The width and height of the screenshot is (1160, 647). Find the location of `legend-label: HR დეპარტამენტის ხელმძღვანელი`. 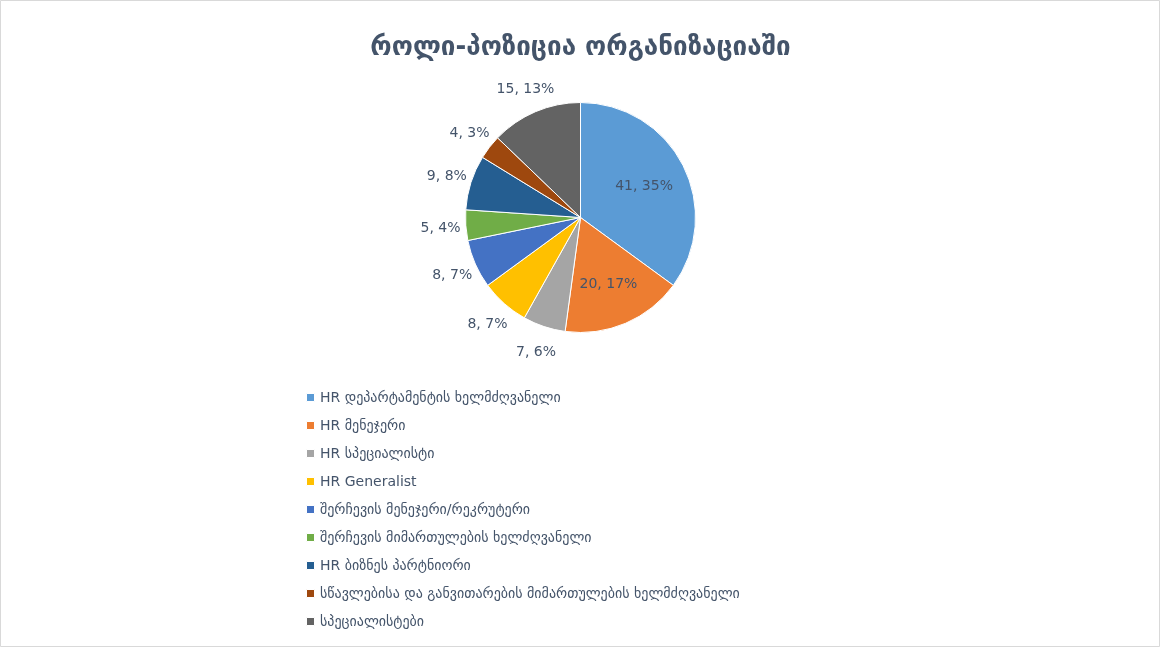

legend-label: HR დეპარტამენტის ხელმძღვანელი is located at coordinates (440, 397).